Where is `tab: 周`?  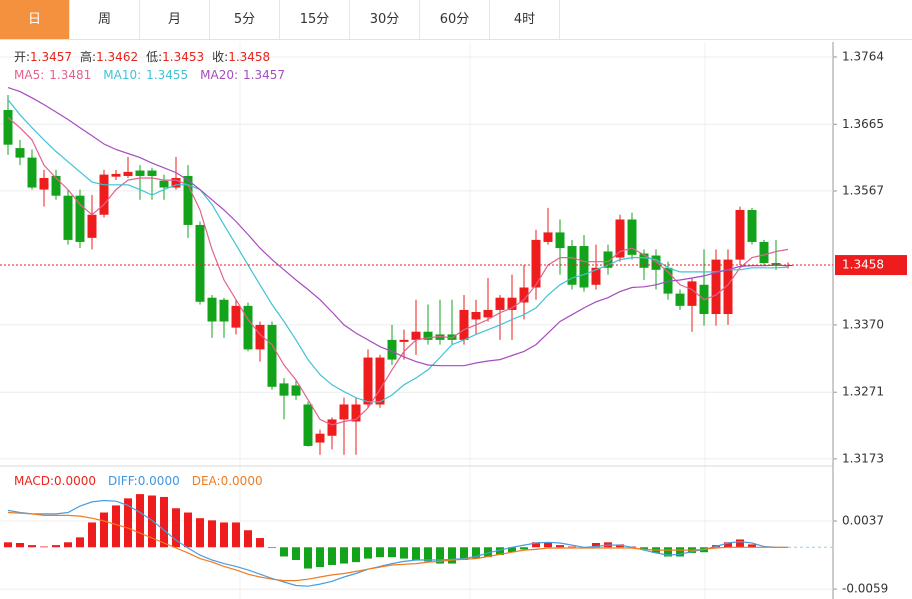 tab: 周 is located at coordinates (105, 19).